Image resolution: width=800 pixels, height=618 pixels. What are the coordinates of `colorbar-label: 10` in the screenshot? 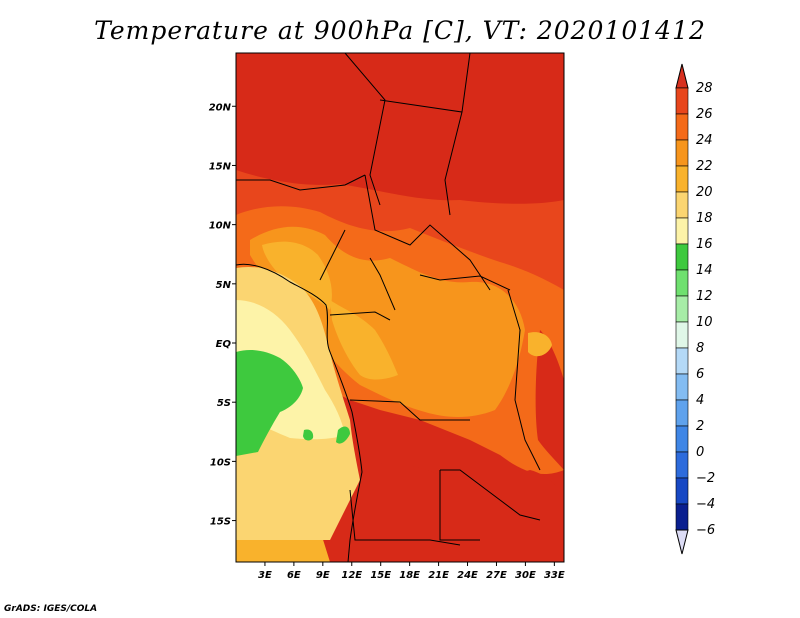 It's located at (704, 322).